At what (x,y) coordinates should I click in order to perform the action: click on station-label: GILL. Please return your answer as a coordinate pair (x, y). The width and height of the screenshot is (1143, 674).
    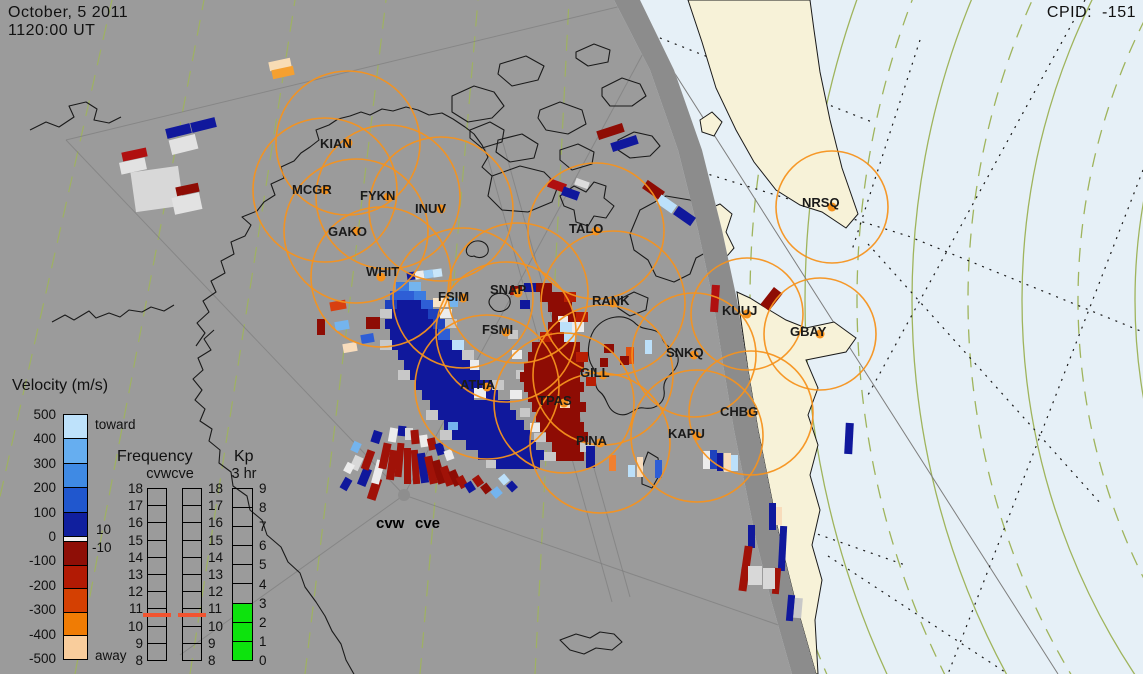
    Looking at the image, I should click on (595, 372).